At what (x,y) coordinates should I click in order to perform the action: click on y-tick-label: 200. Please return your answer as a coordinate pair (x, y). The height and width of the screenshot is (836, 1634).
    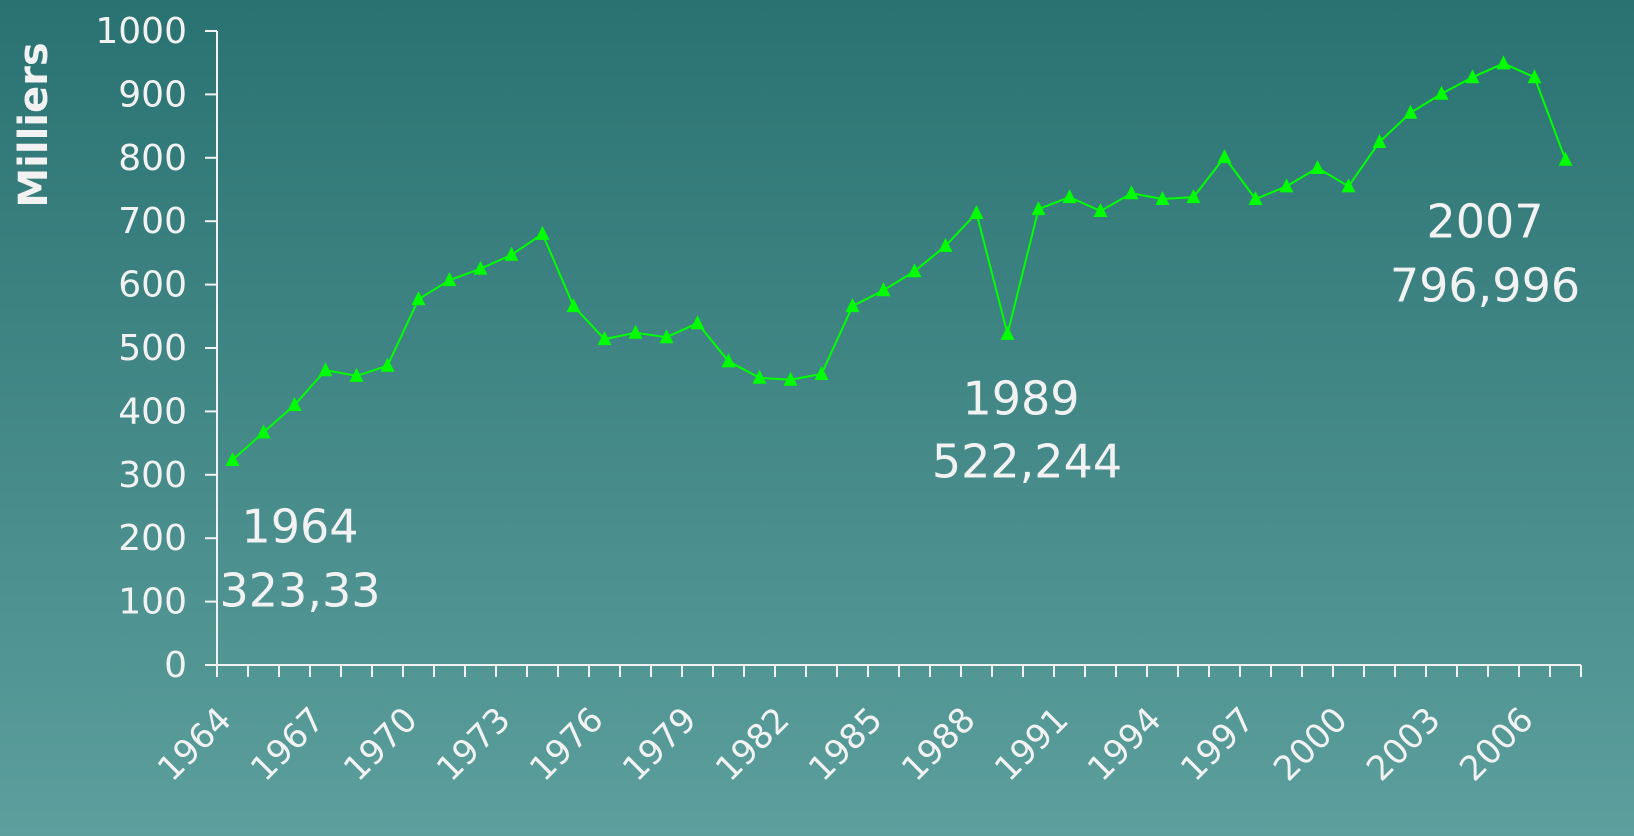
    Looking at the image, I should click on (152, 538).